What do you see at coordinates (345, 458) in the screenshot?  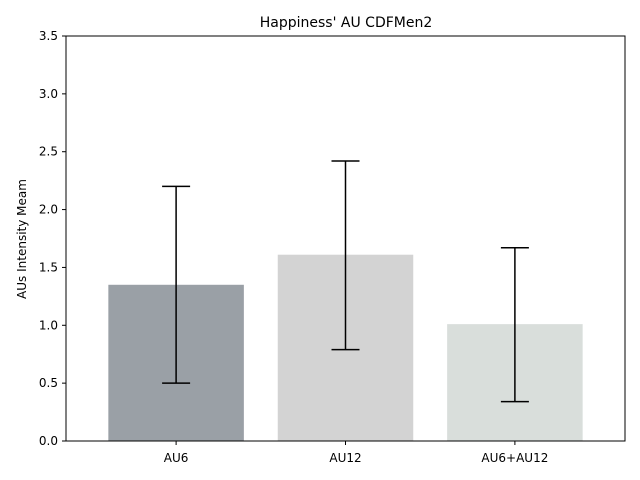 I see `x-tick-label-1: AU12` at bounding box center [345, 458].